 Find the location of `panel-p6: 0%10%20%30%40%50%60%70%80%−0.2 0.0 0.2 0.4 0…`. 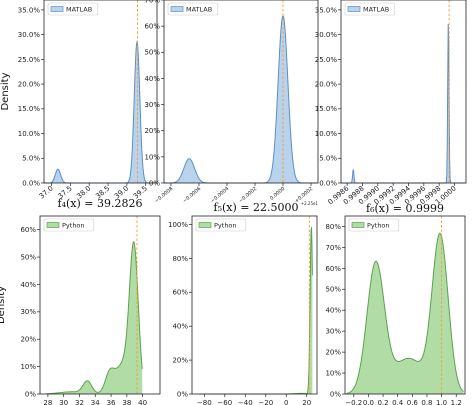

panel-p6: 0%10%20%30%40%50%60%70%80%−0.2 0.0 0.2 0.4 0… is located at coordinates (395, 303).